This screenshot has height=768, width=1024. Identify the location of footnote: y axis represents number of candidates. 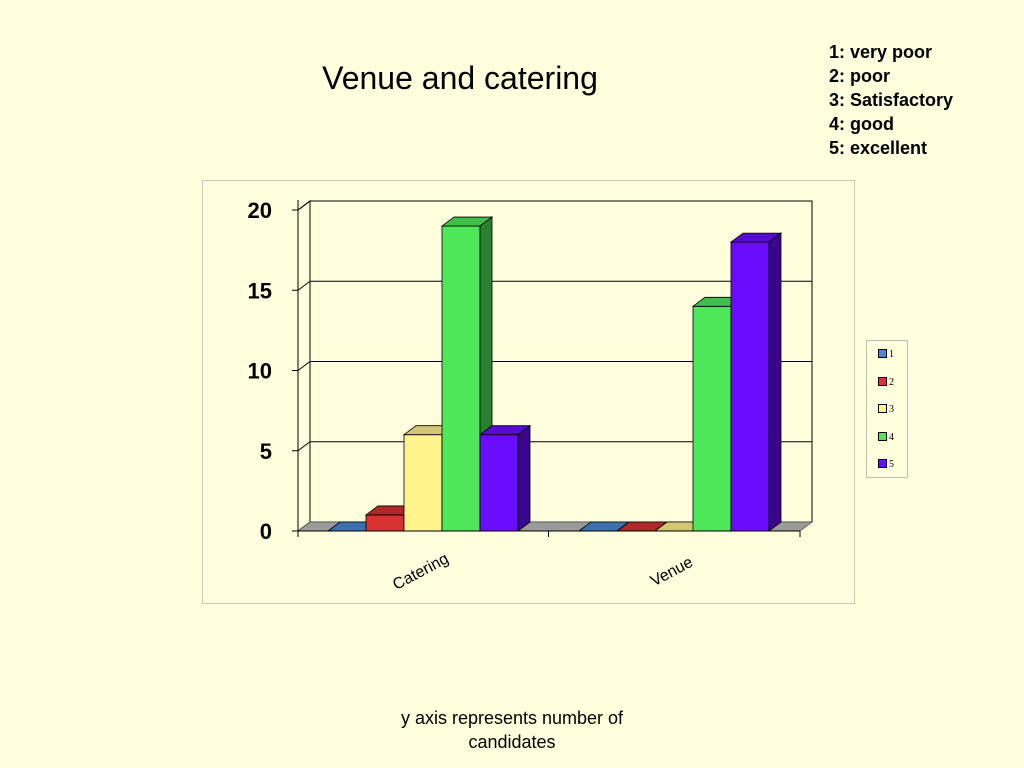
(512, 730).